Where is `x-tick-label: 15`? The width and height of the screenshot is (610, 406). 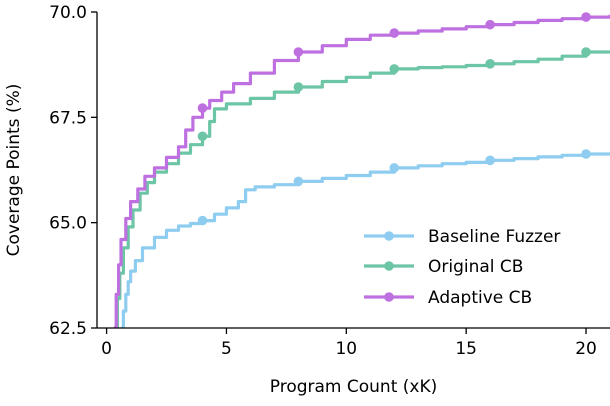 x-tick-label: 15 is located at coordinates (466, 349).